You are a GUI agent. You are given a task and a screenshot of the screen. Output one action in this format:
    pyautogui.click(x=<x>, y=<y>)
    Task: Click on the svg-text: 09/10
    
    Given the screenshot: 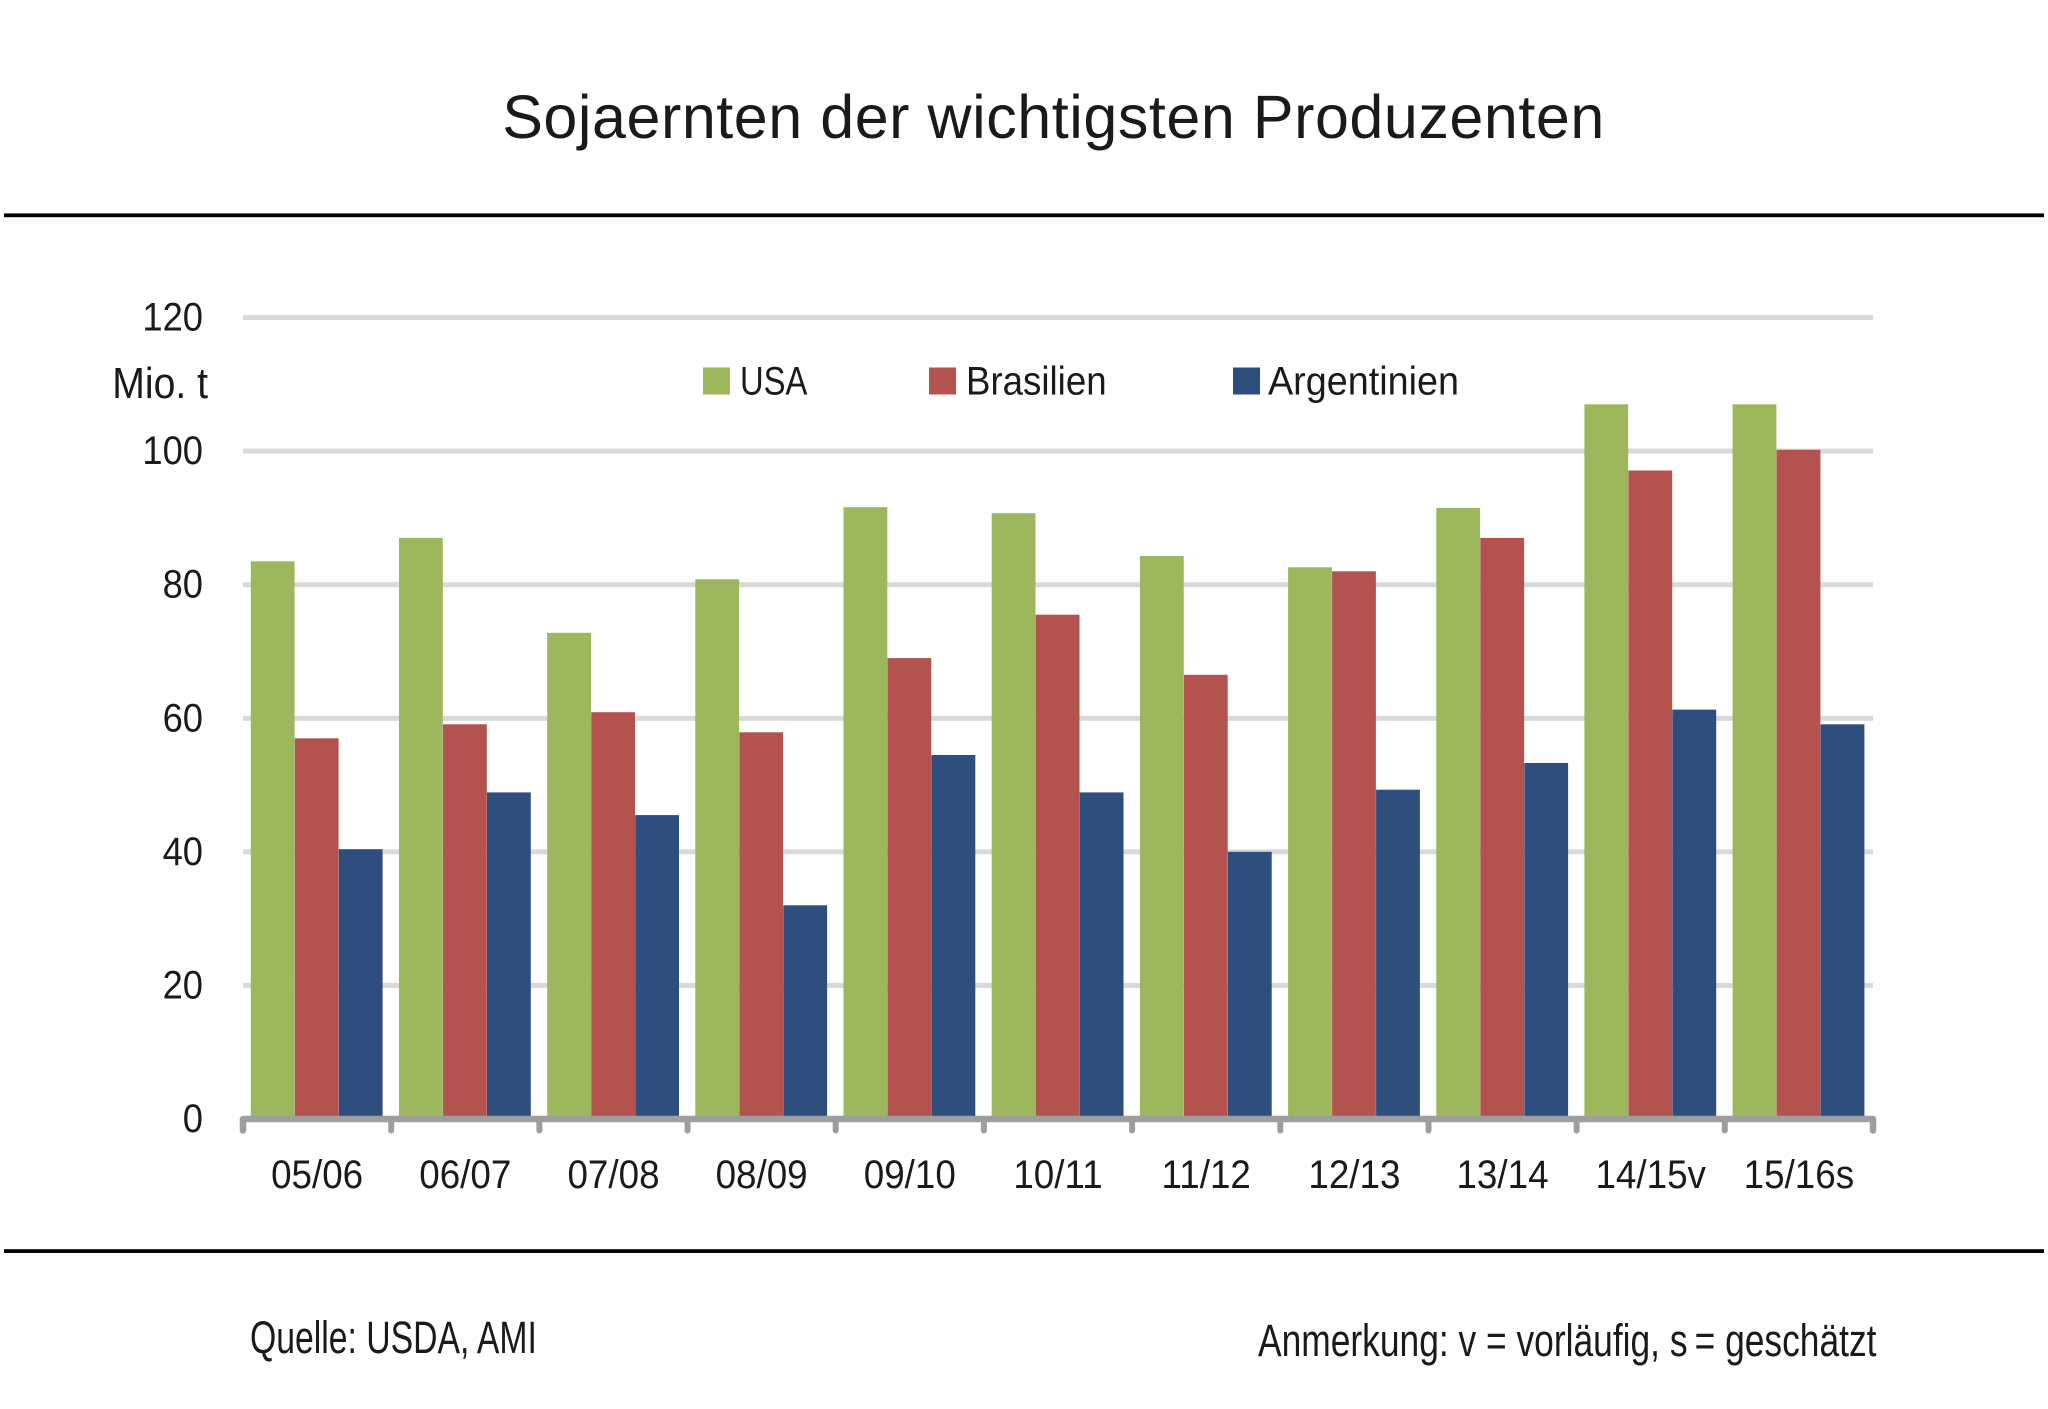 What is the action you would take?
    pyautogui.click(x=910, y=1175)
    